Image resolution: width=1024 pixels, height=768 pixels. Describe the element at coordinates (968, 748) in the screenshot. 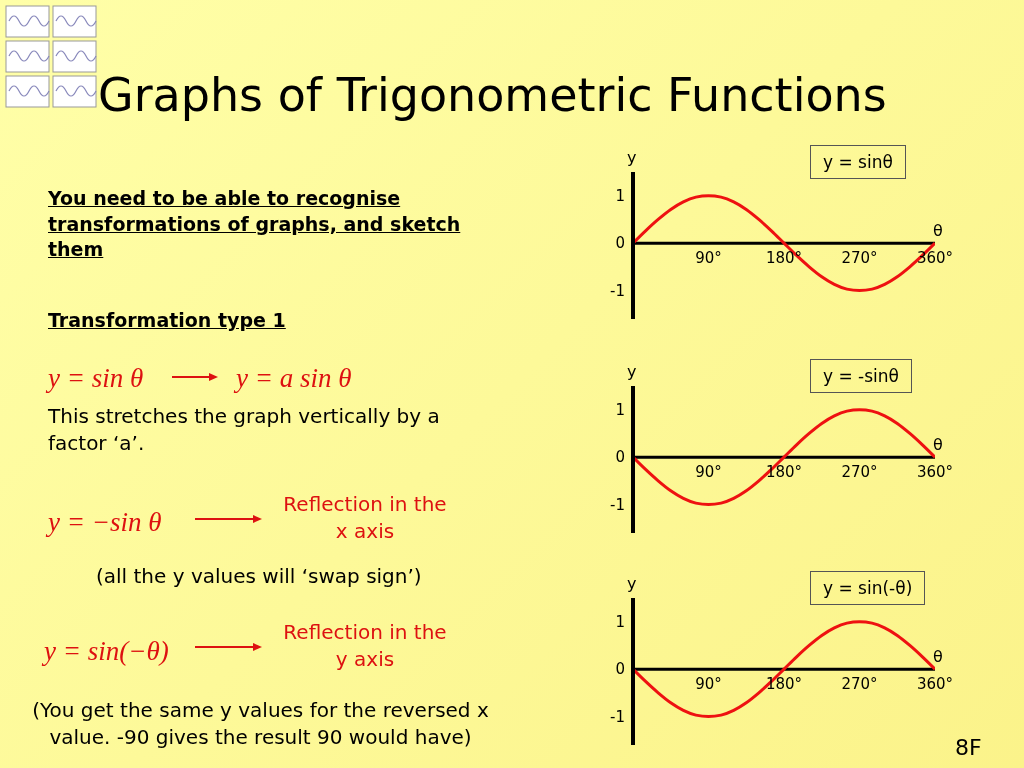

I see `text: 8F` at that location.